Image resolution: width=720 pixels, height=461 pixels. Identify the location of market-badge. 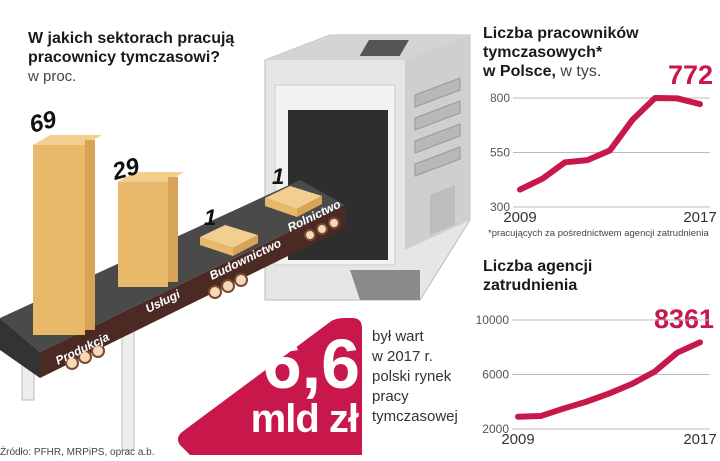
(269, 386).